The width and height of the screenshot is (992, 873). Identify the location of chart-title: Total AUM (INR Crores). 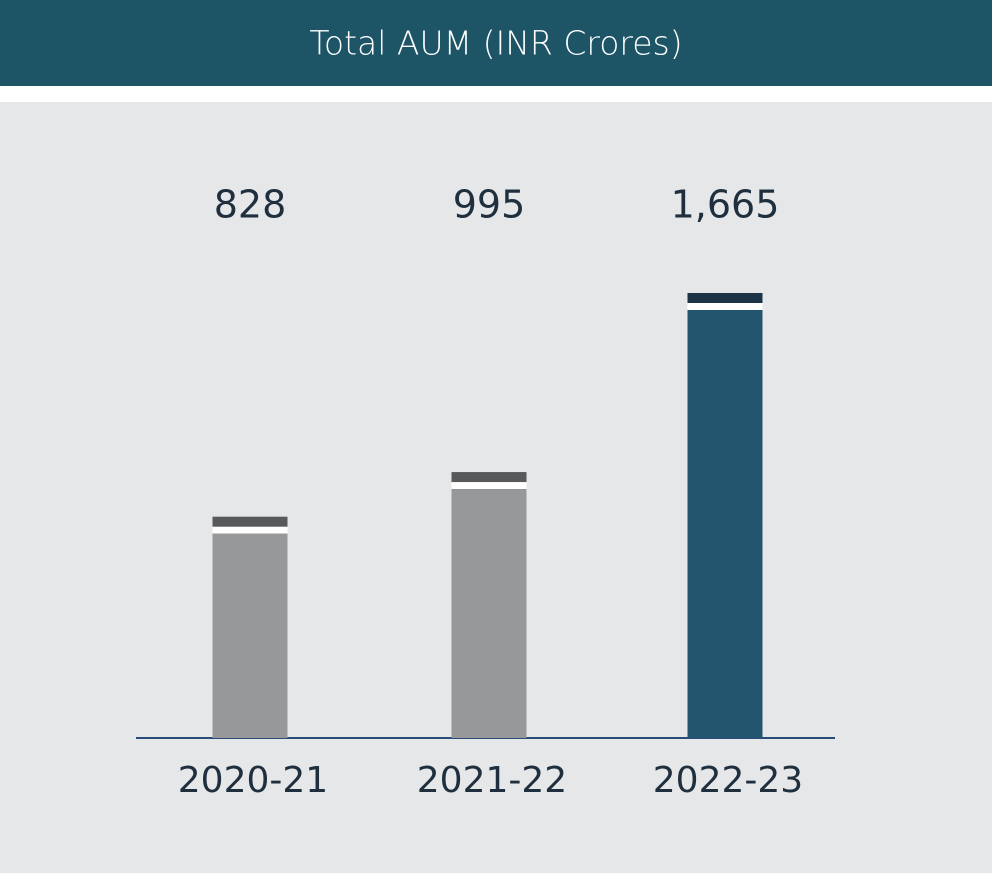
(495, 43).